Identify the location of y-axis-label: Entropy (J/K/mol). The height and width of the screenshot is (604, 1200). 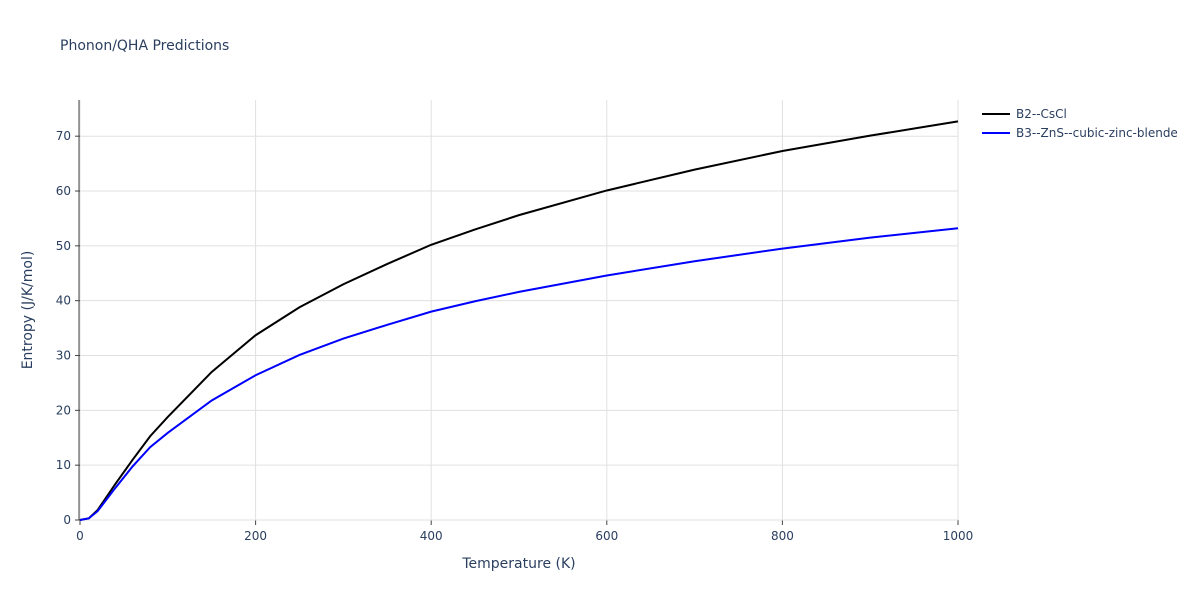
(28, 310).